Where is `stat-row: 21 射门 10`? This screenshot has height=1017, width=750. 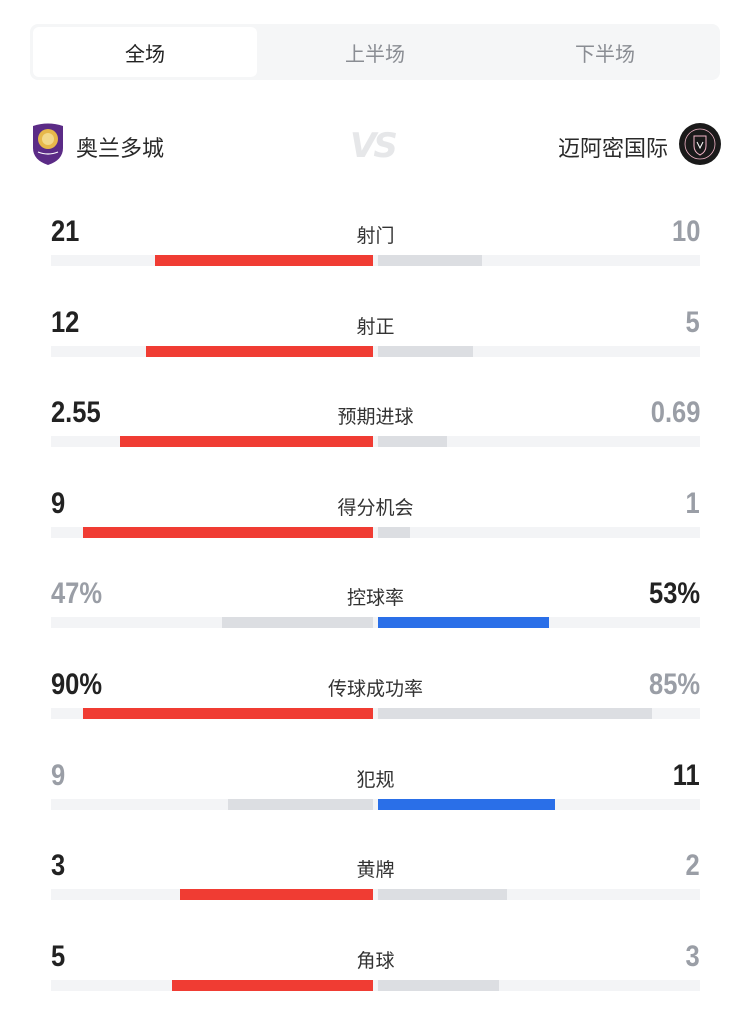 stat-row: 21 射门 10 is located at coordinates (375, 245).